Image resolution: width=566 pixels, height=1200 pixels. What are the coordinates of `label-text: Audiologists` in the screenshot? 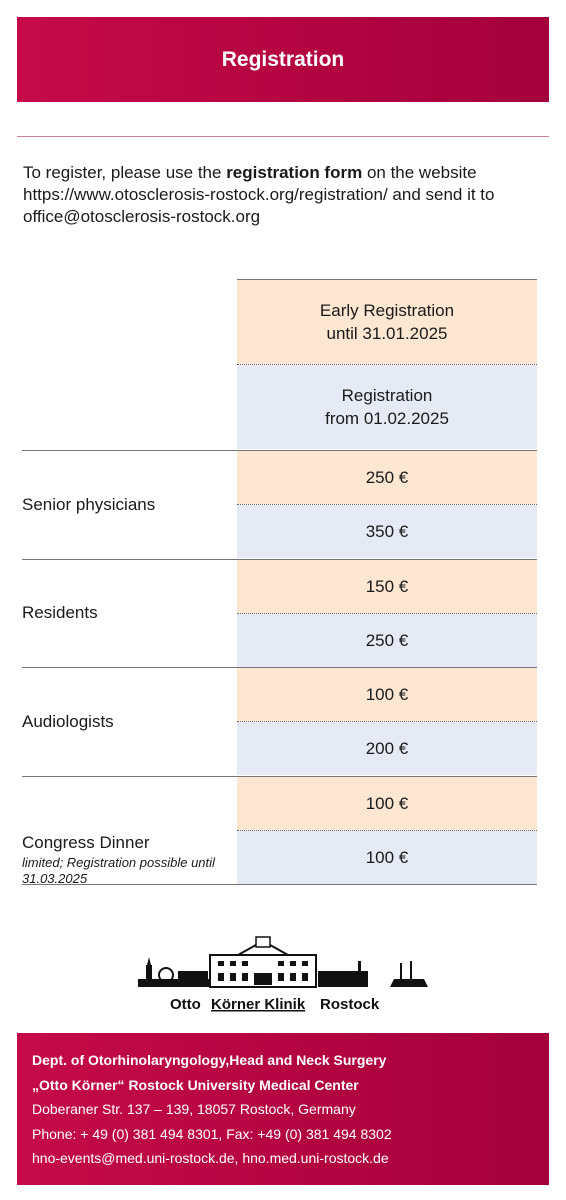 It's located at (68, 721).